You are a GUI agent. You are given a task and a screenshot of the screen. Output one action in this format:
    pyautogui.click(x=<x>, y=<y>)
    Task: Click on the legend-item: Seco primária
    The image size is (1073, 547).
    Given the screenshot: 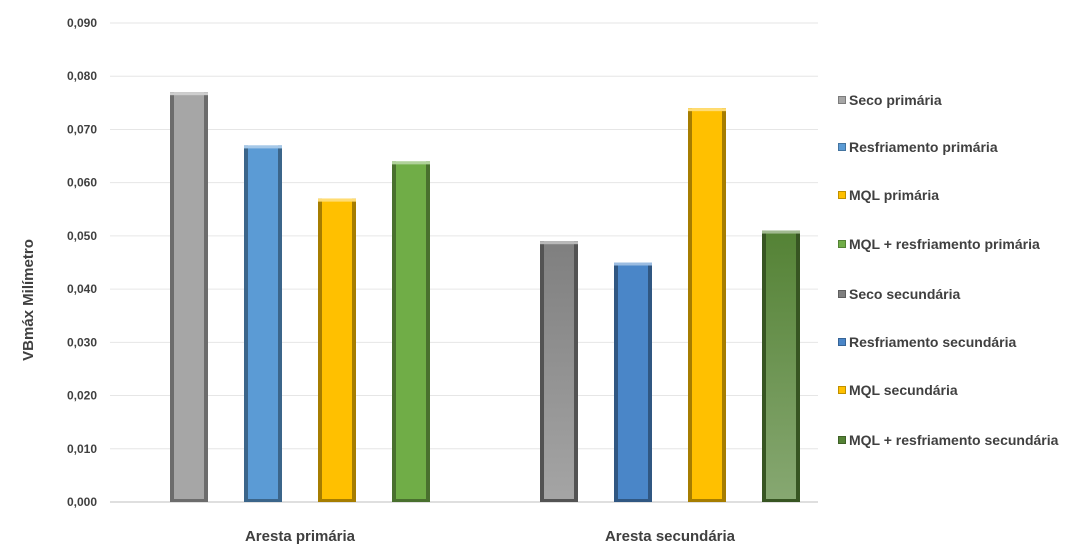 What is the action you would take?
    pyautogui.click(x=948, y=100)
    